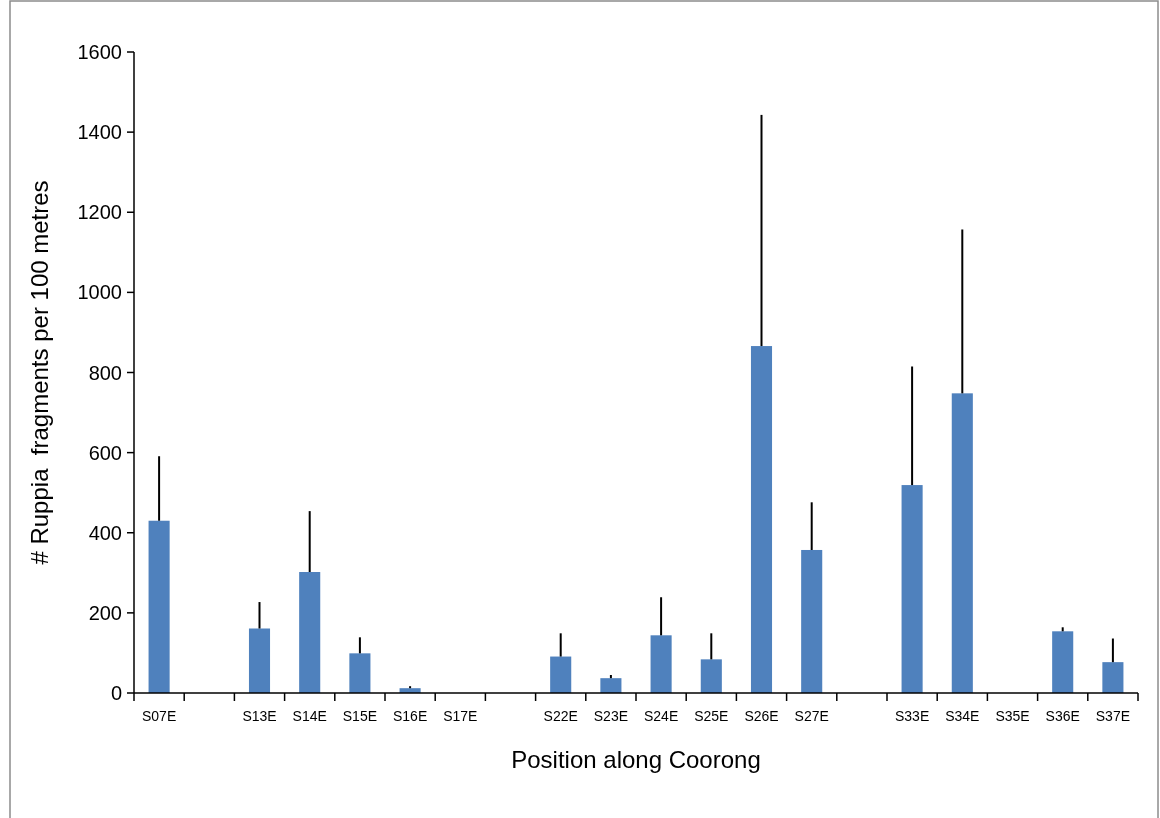 The width and height of the screenshot is (1160, 818). I want to click on x-tick-label: S37E, so click(1113, 716).